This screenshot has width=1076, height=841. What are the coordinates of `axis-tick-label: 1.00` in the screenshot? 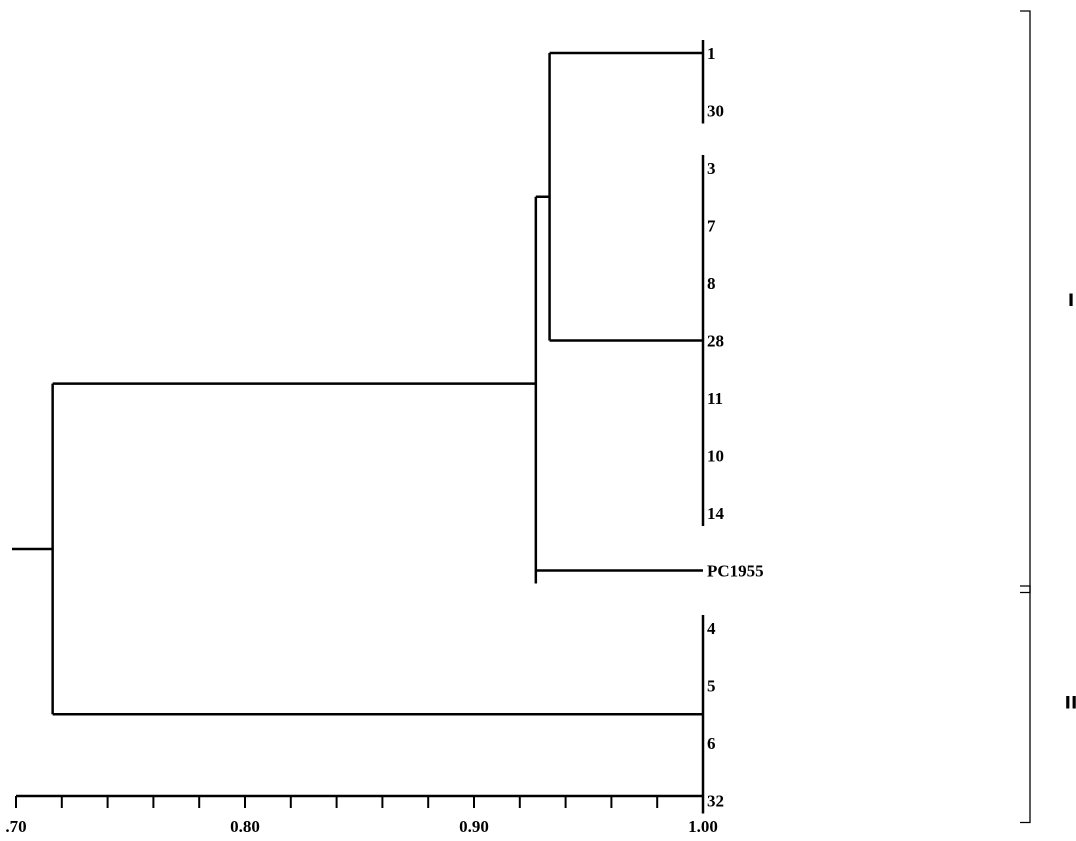 It's located at (703, 826).